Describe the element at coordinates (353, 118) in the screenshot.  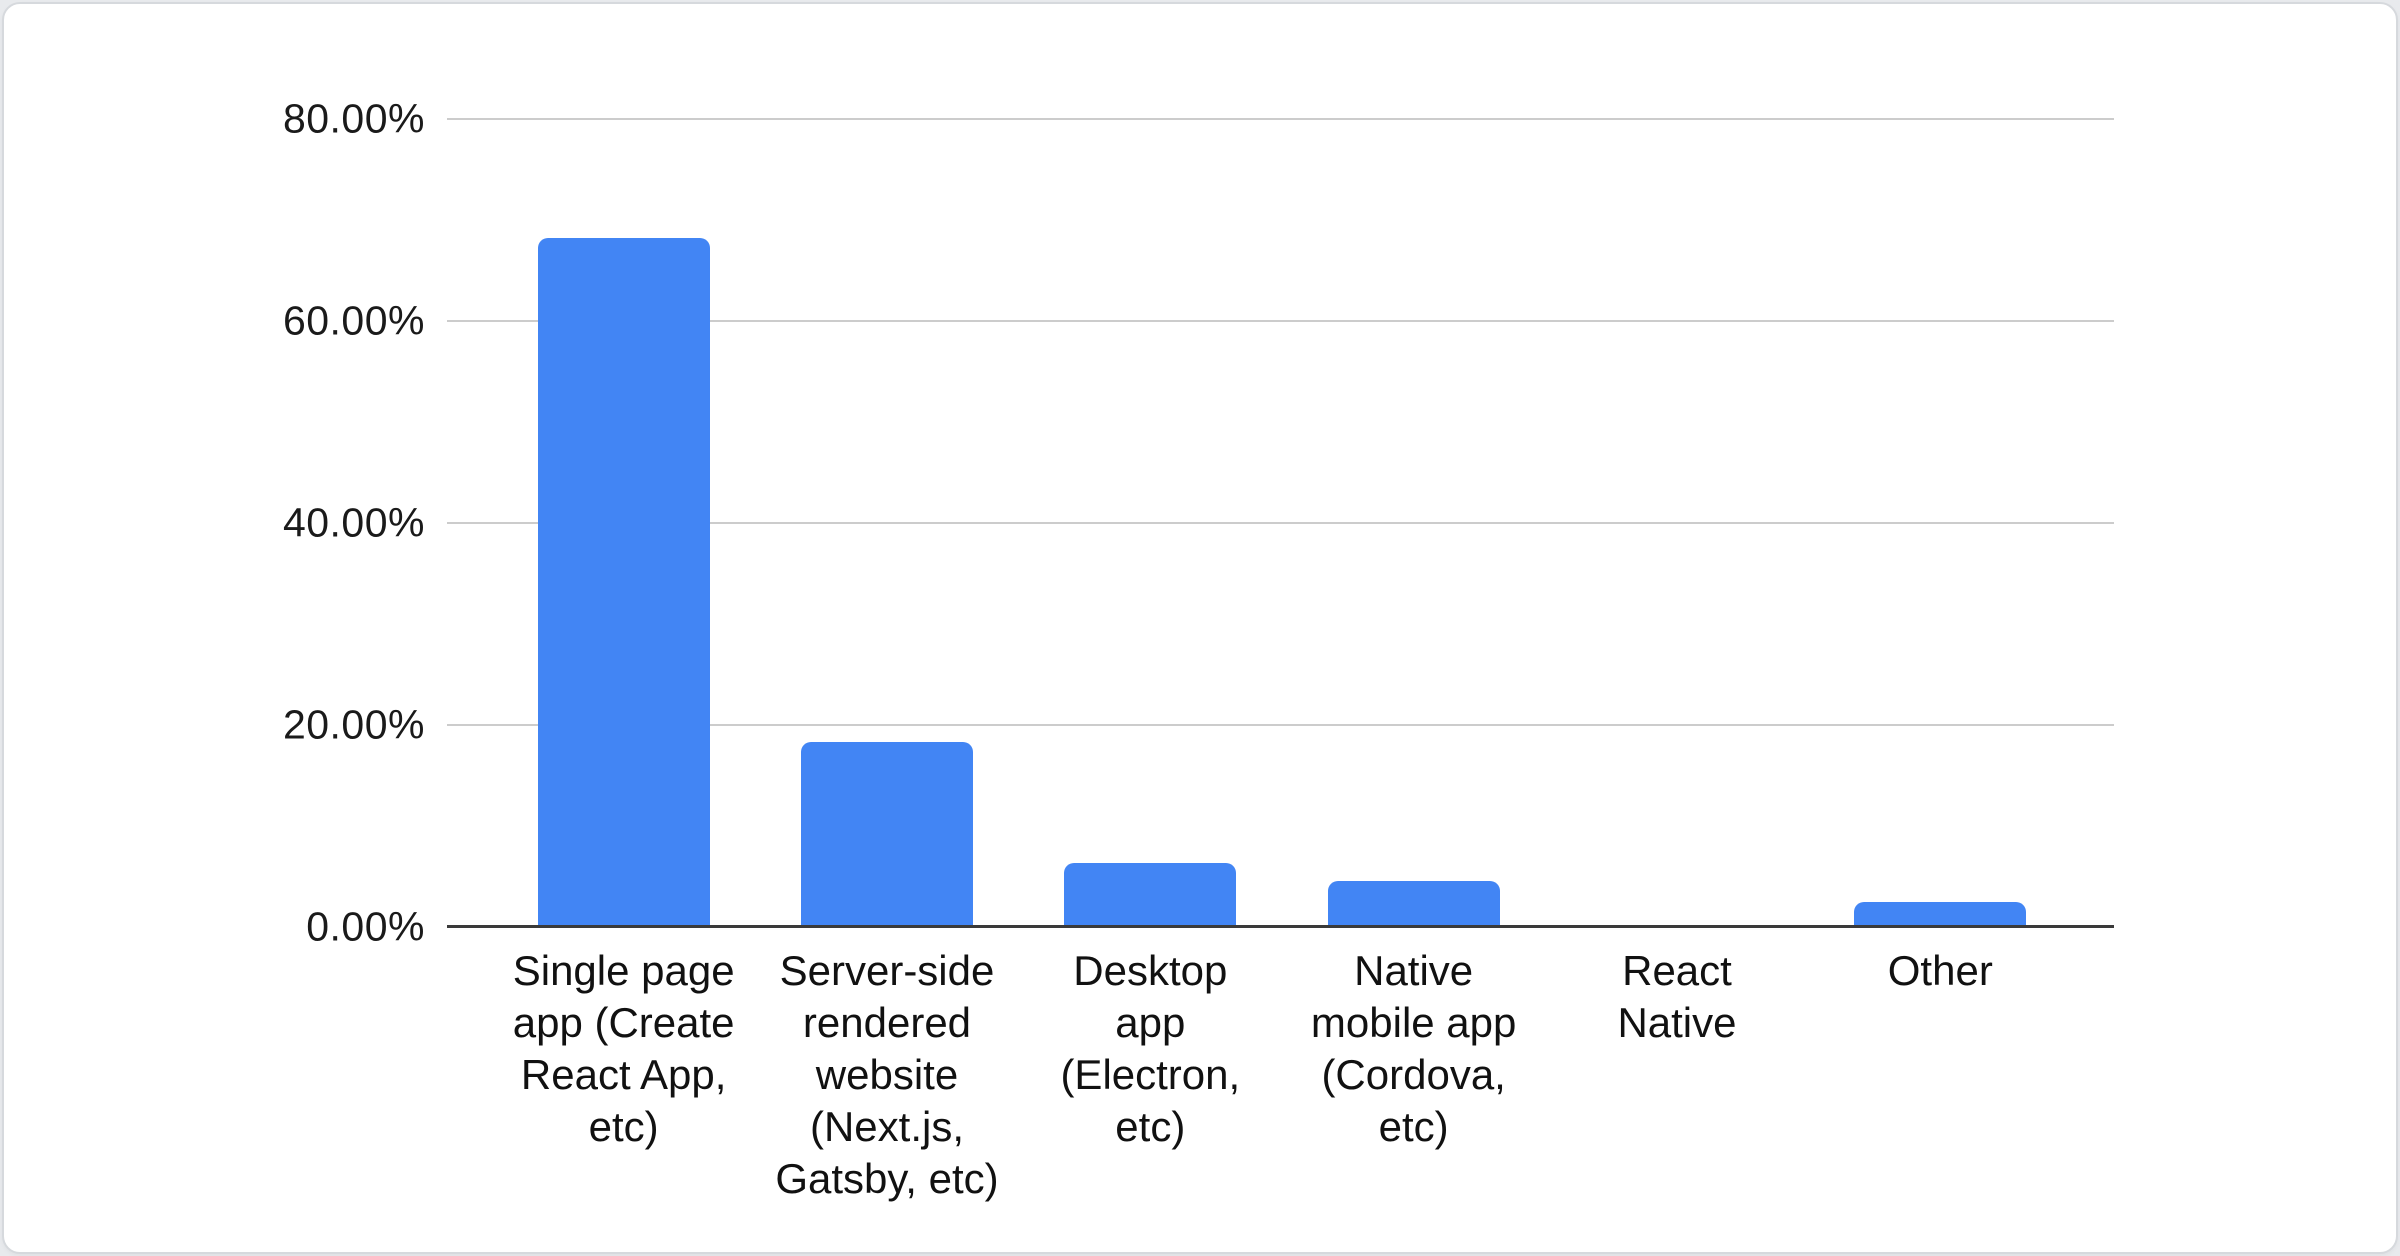
I see `y-axis-tick-label: 80.00%` at that location.